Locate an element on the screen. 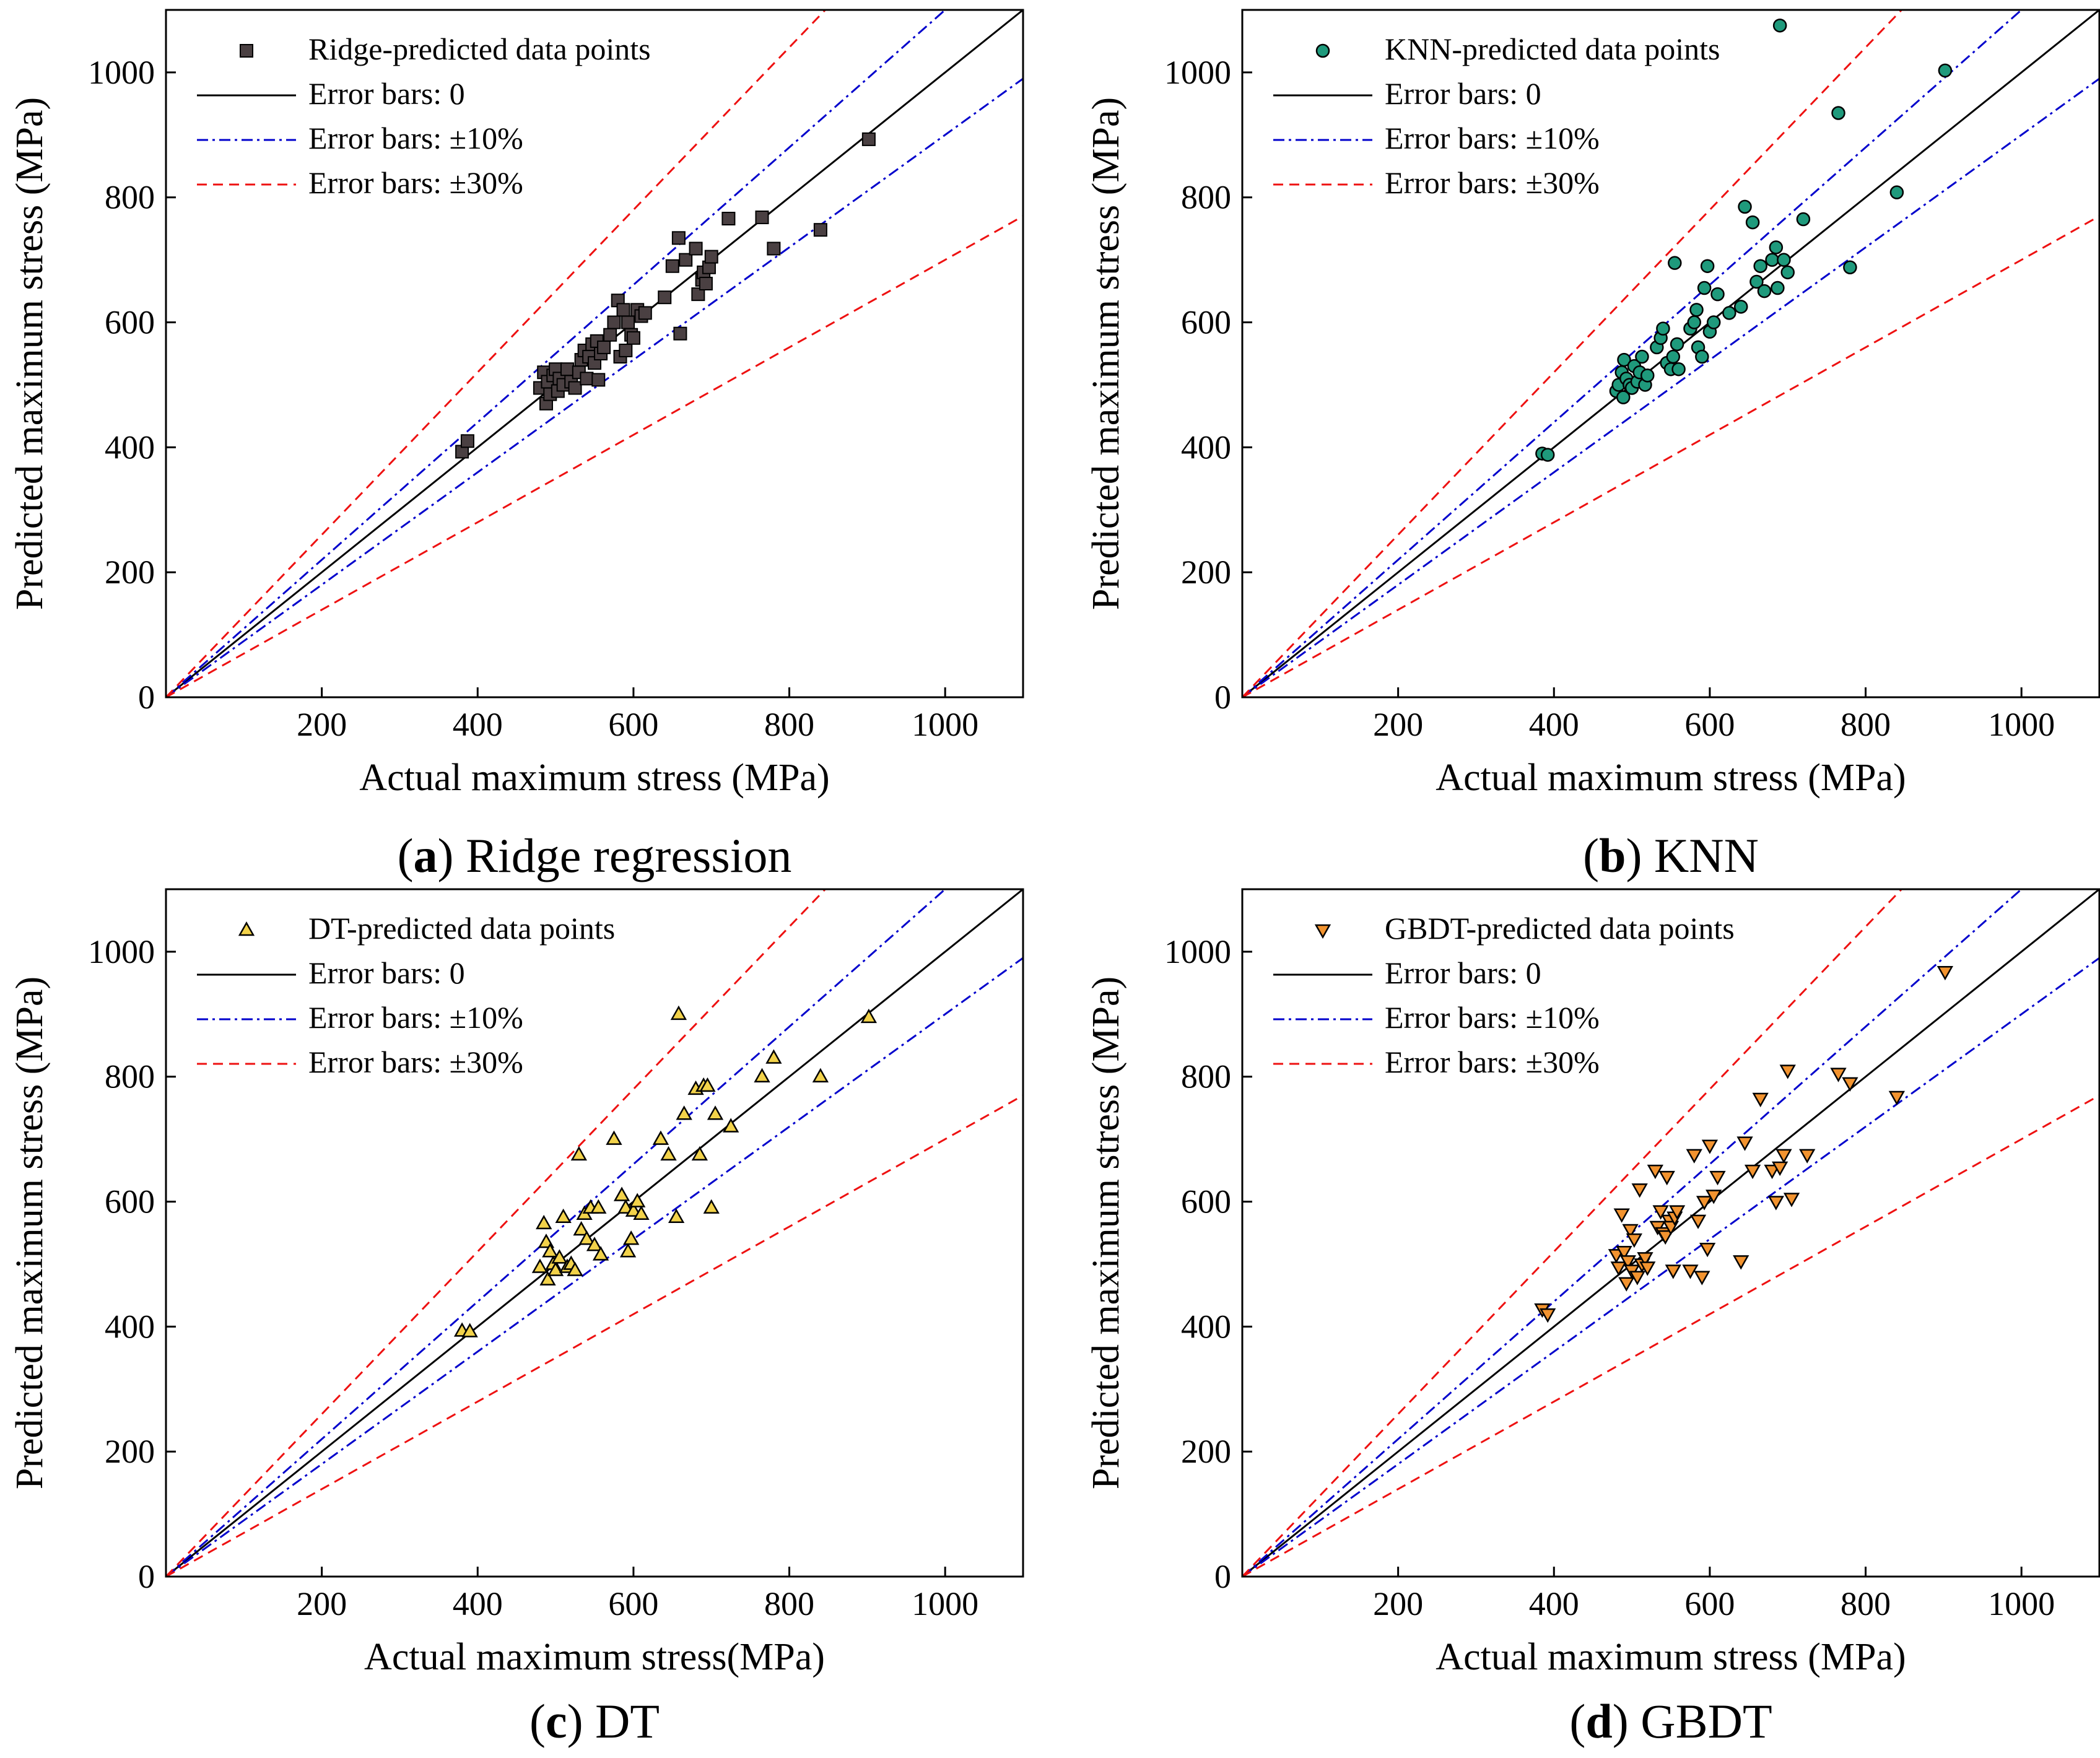 Image resolution: width=2100 pixels, height=1758 pixels. x-tick-label: 200 is located at coordinates (322, 1604).